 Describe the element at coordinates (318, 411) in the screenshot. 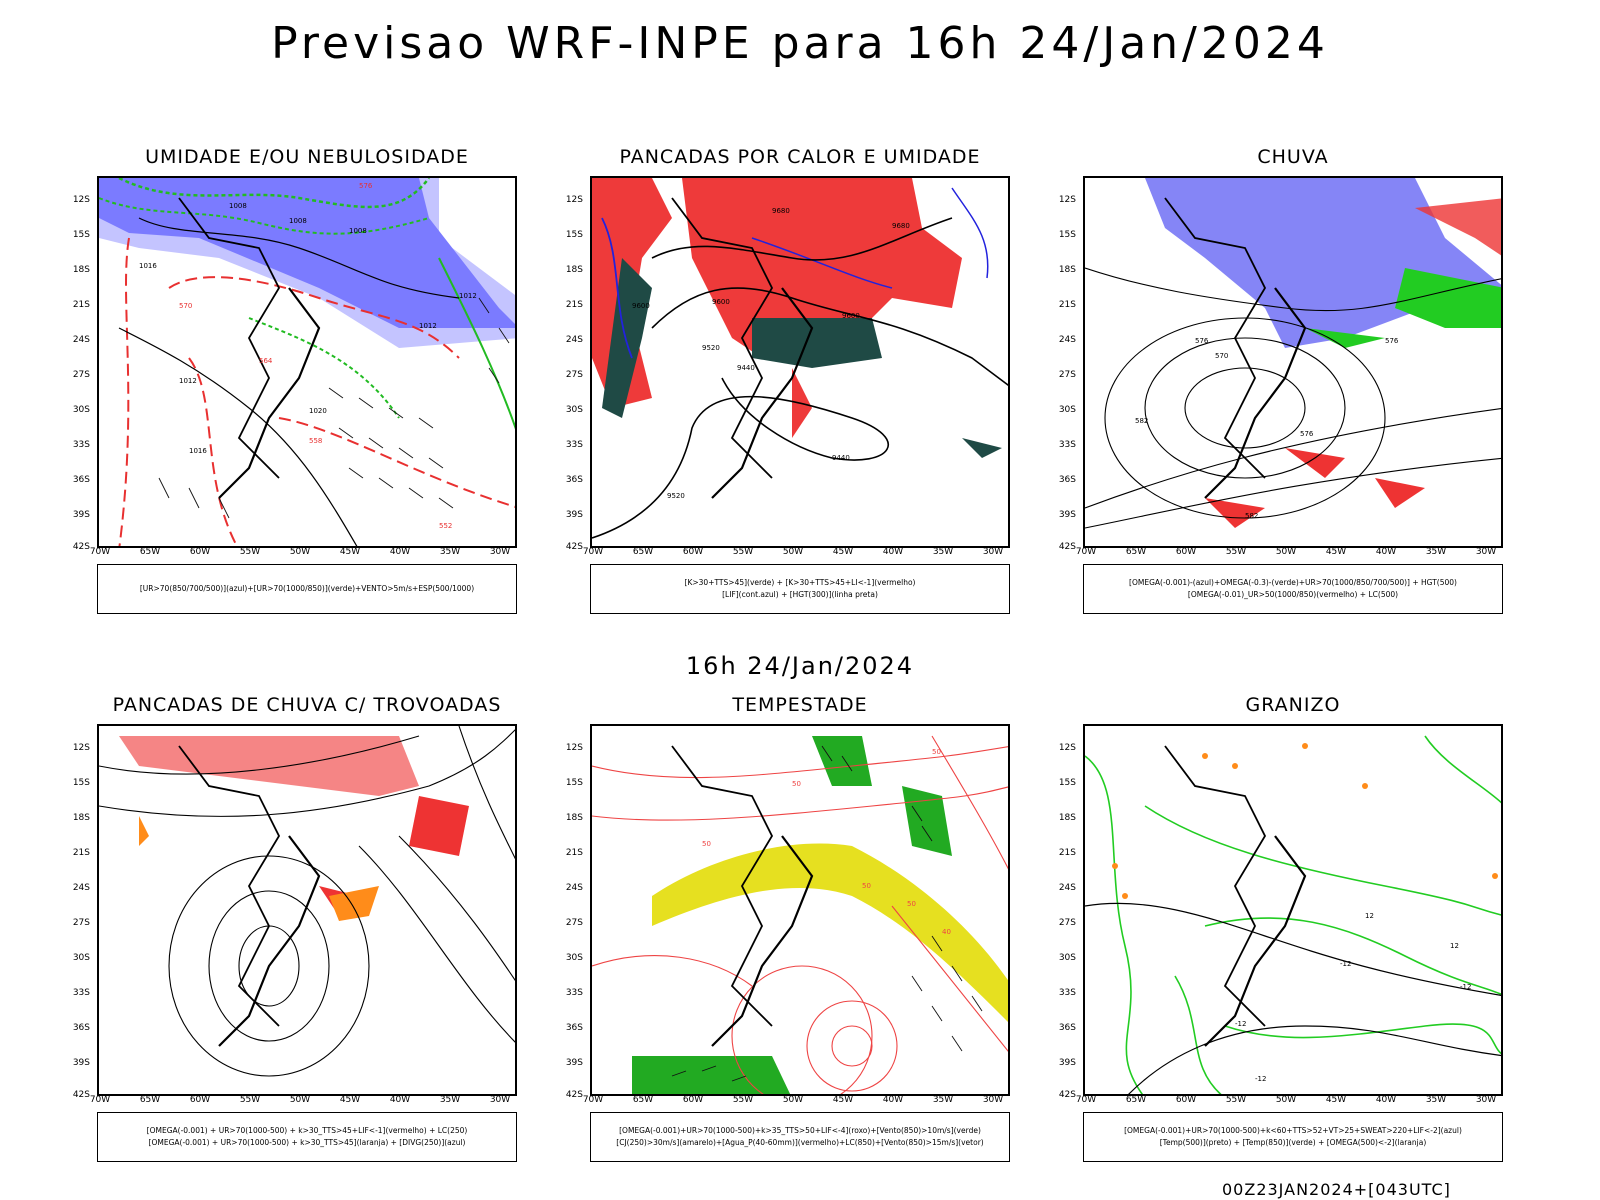

I see `contour-label: 1020` at that location.